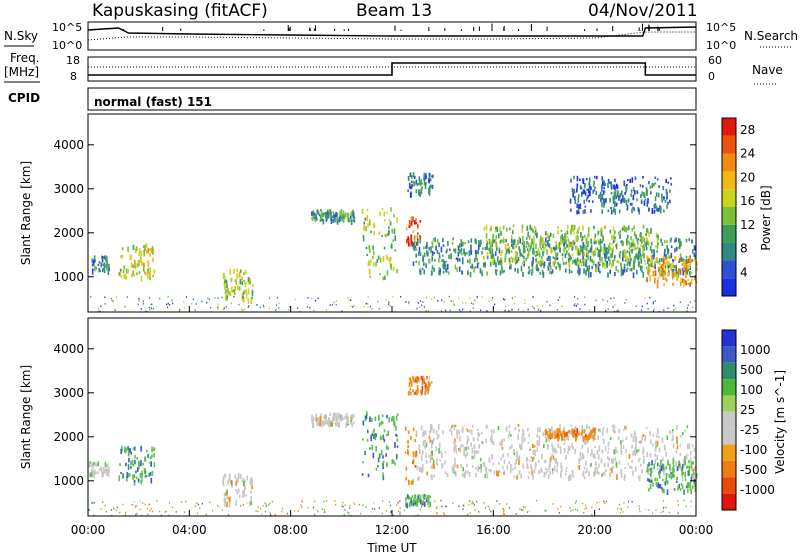 This screenshot has height=554, width=800. Describe the element at coordinates (757, 490) in the screenshot. I see `velocity-colorbar-tick: -1000` at that location.